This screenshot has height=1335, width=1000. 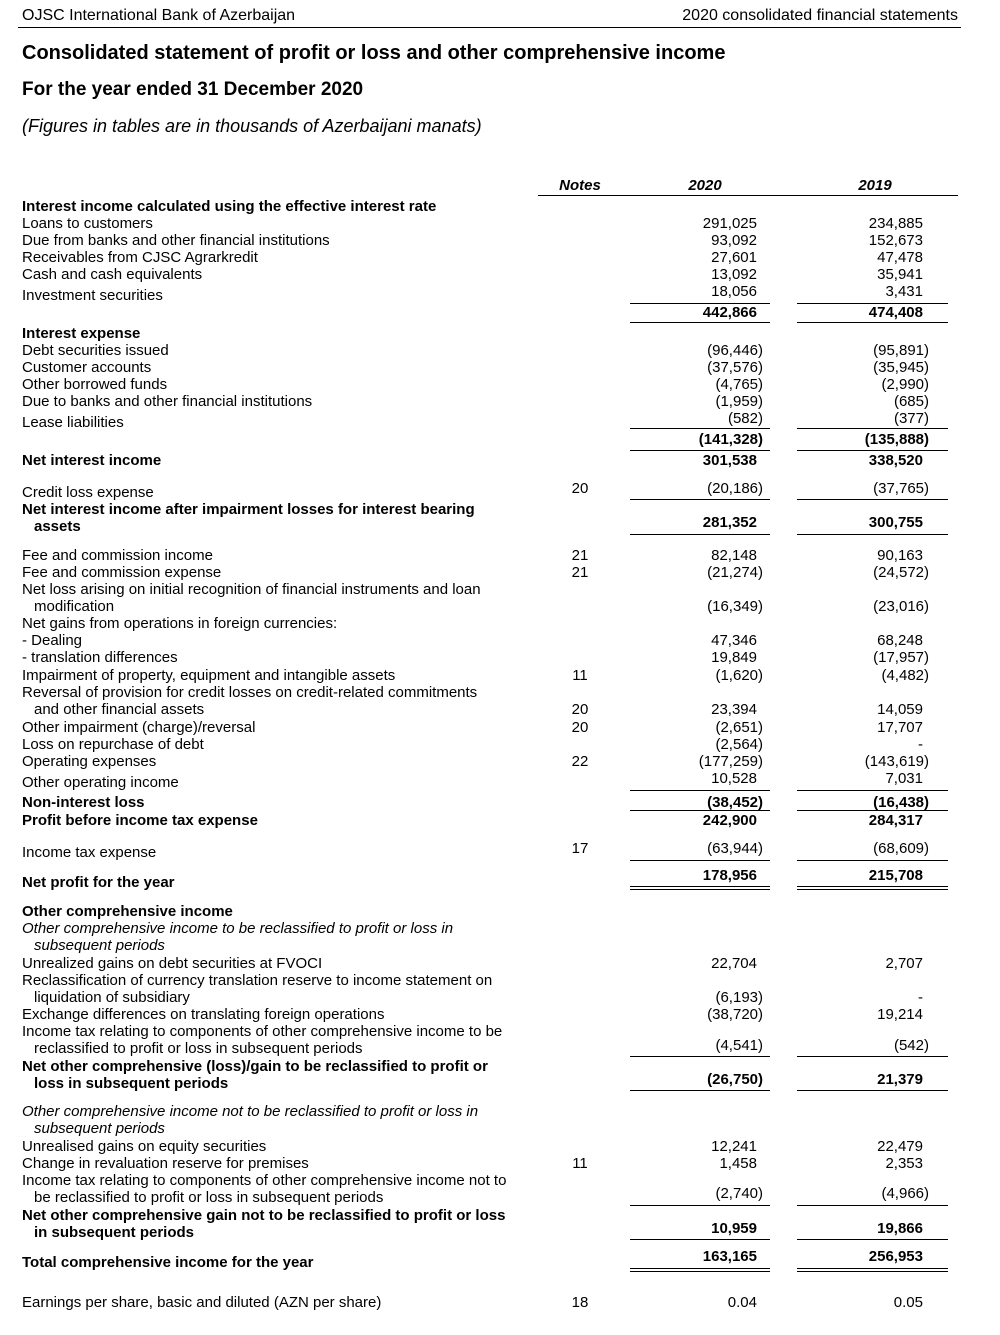 I want to click on value-2020: (4,541), so click(x=710, y=1045).